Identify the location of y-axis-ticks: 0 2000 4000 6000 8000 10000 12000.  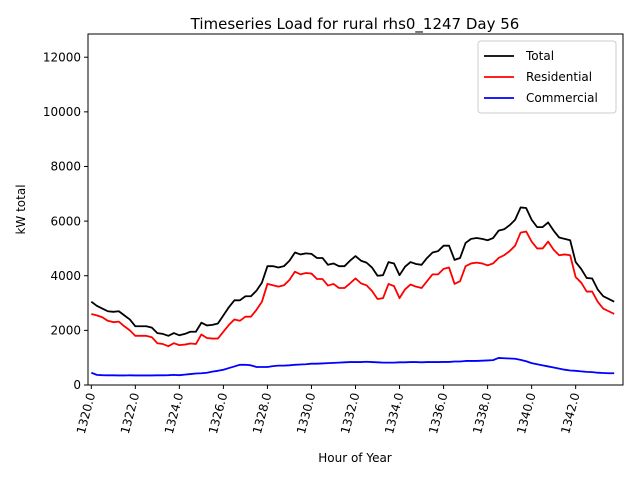
(65, 221).